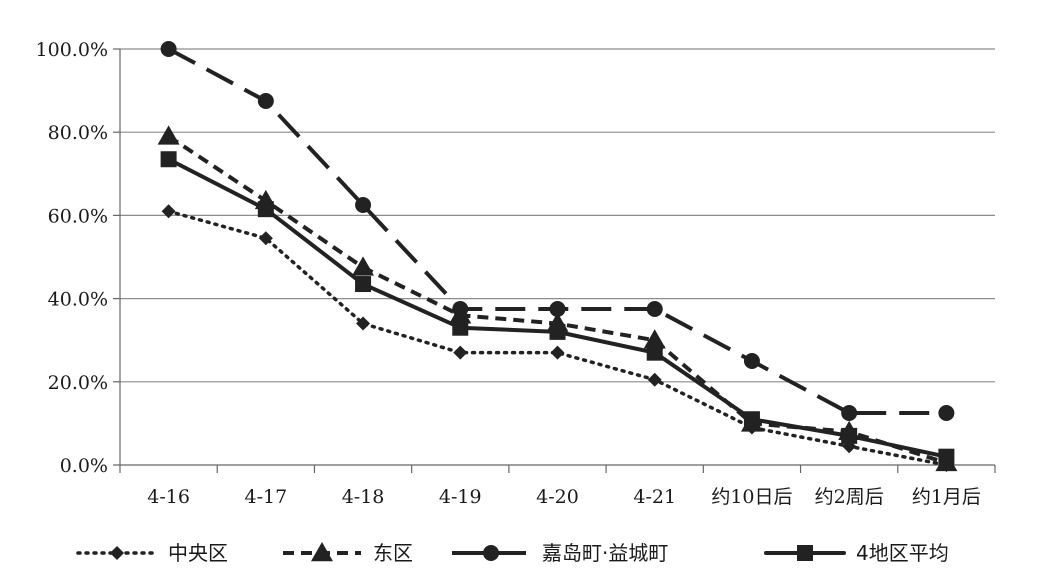 This screenshot has height=582, width=1043. I want to click on legend-item: 东区, so click(348, 553).